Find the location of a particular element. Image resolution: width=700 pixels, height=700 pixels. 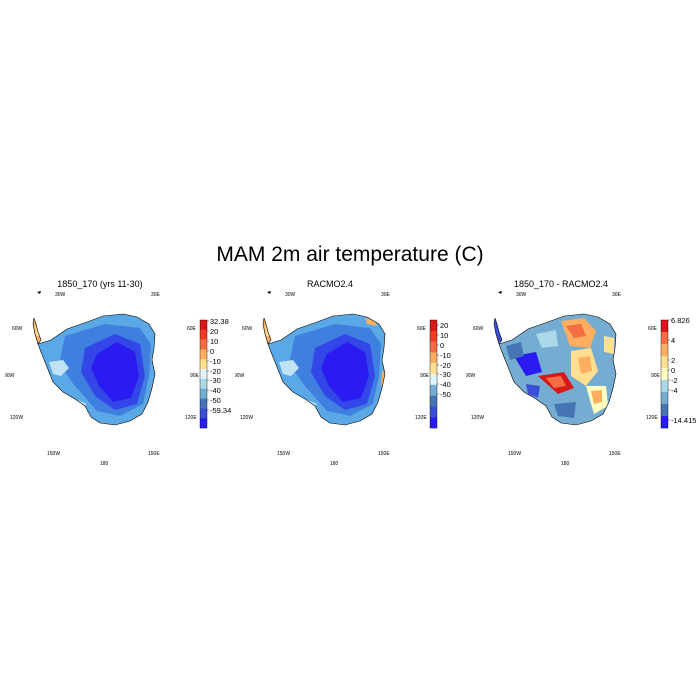

colorbar-label: -14.415 is located at coordinates (683, 420).